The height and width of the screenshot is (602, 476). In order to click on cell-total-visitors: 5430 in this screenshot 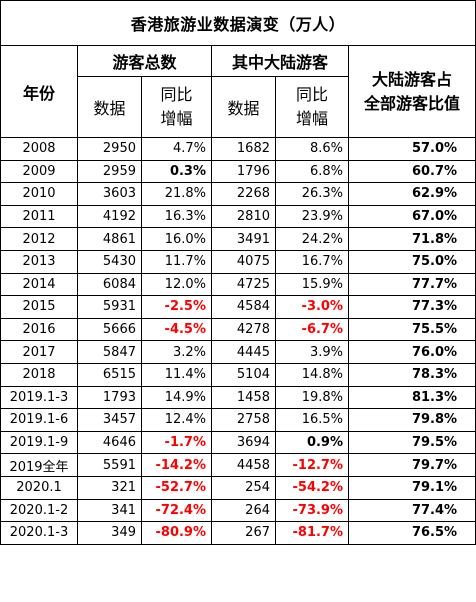, I will do `click(109, 261)`.